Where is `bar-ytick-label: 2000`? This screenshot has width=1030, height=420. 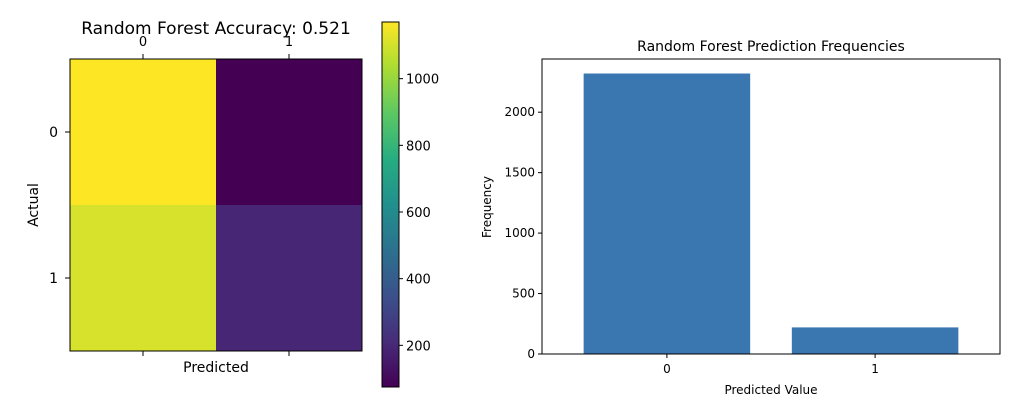
bar-ytick-label: 2000 is located at coordinates (519, 112).